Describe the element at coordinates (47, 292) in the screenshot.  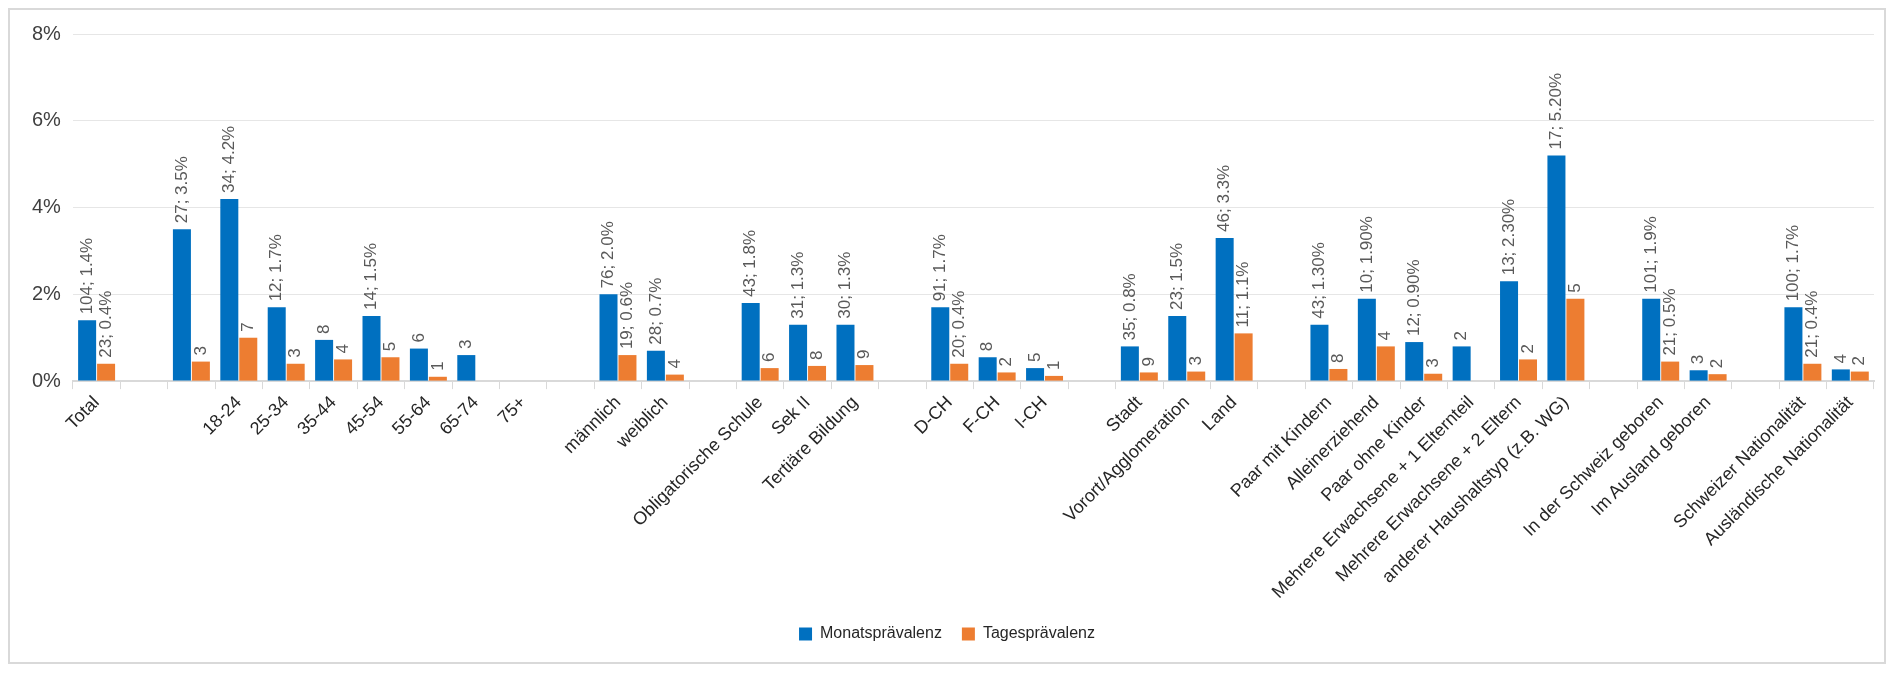
I see `y-tick-label: 2%` at that location.